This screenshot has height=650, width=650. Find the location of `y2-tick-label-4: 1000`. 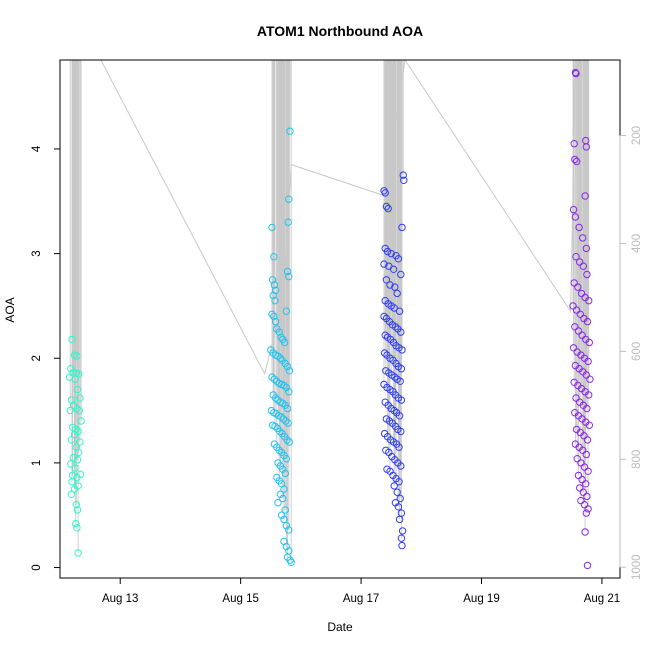

y2-tick-label-4: 1000 is located at coordinates (637, 567).